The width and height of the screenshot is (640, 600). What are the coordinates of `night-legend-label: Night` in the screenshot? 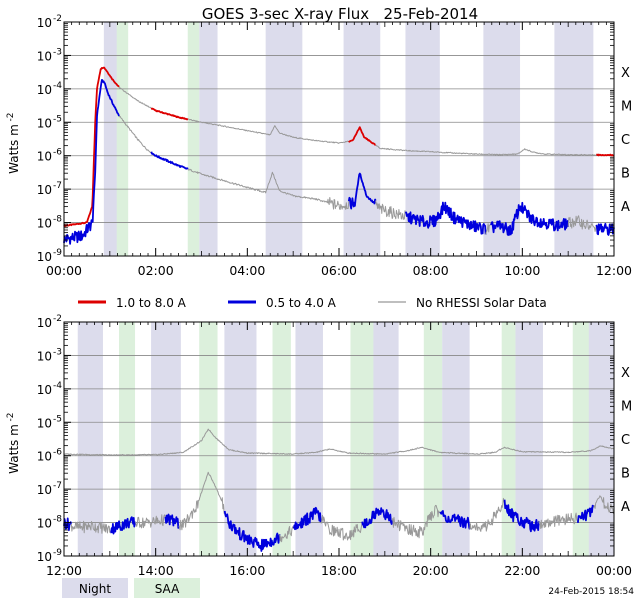 It's located at (95, 589).